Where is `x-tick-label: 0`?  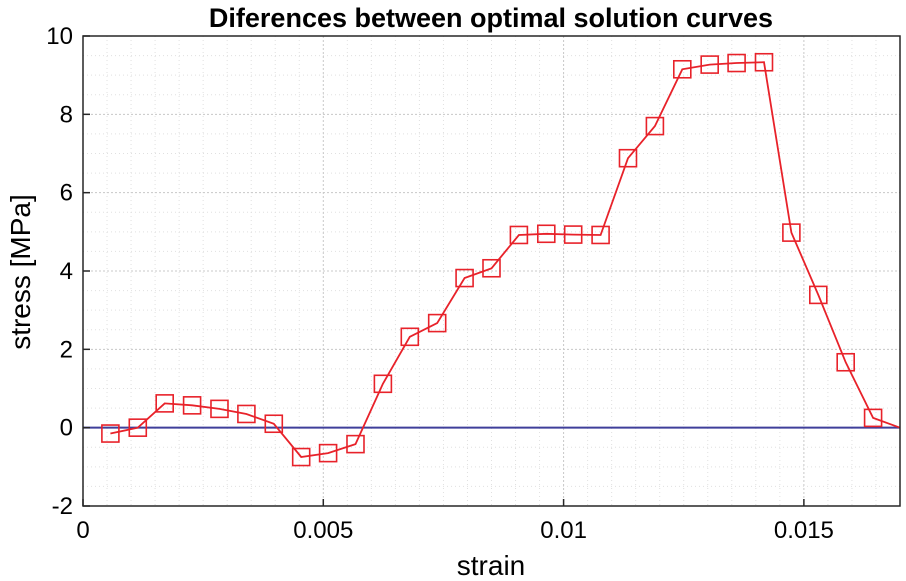 x-tick-label: 0 is located at coordinates (82, 530).